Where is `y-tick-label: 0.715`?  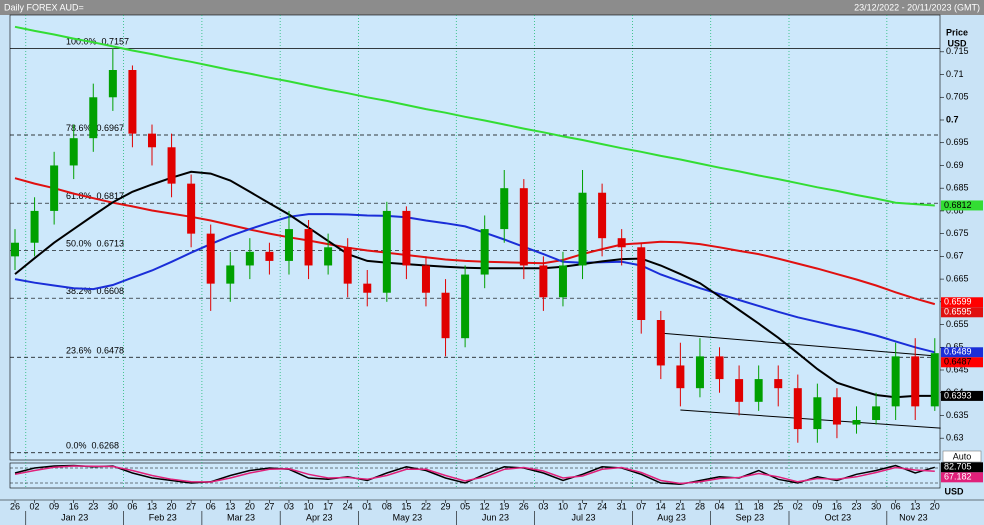
y-tick-label: 0.715 is located at coordinates (957, 51).